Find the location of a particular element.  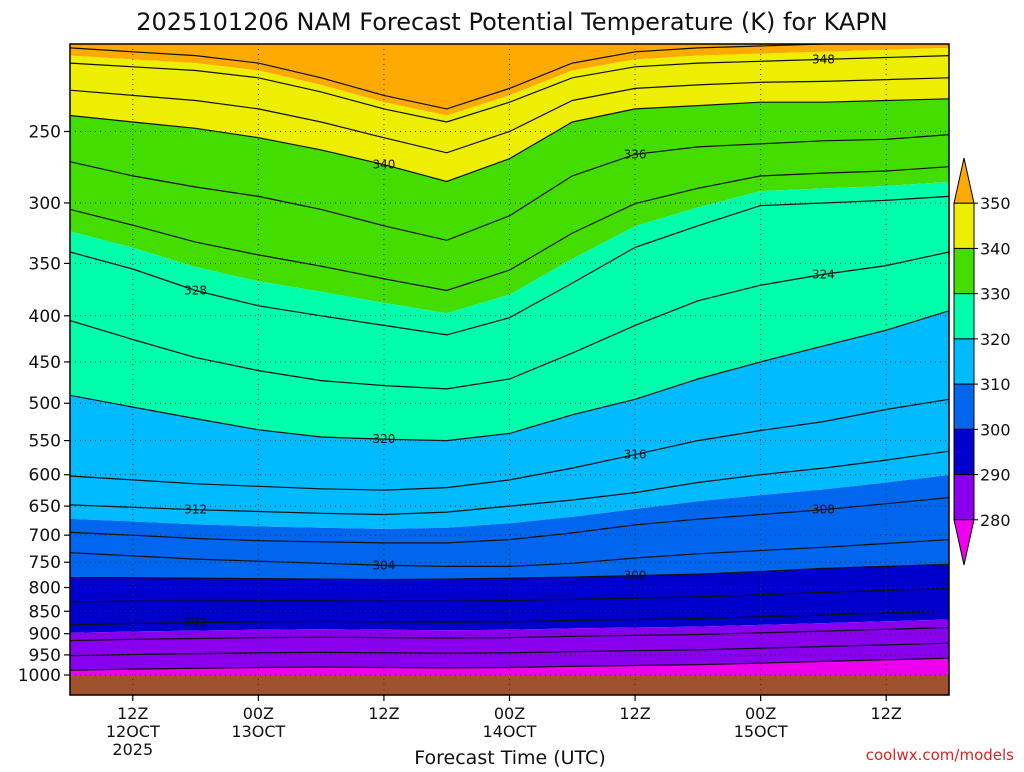

colorbar-extend-top is located at coordinates (964, 180).